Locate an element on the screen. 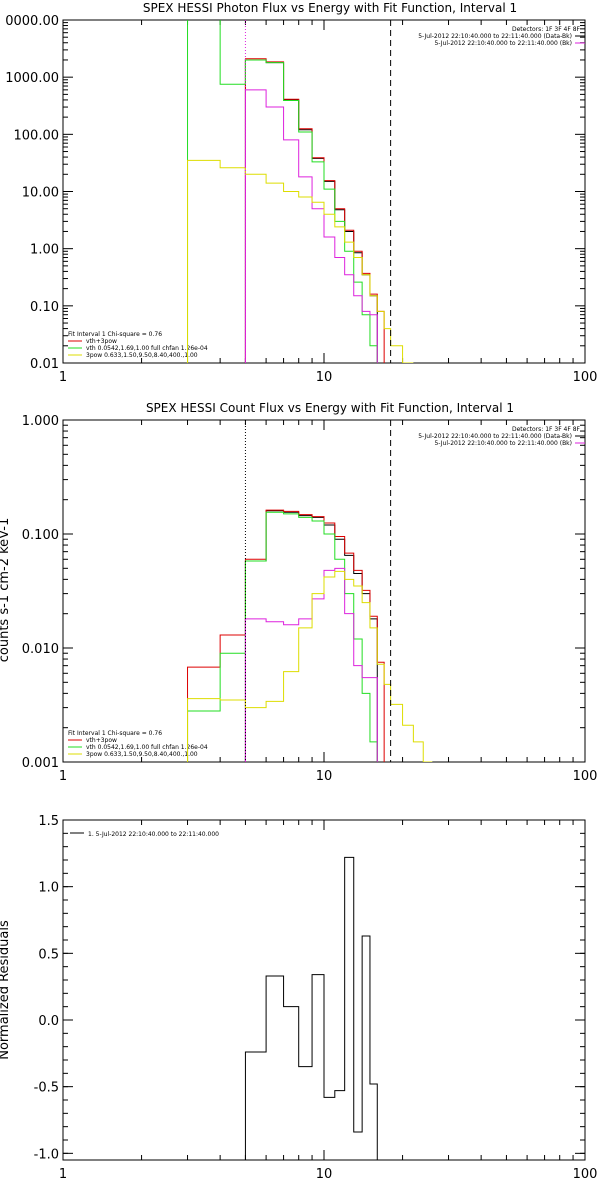 This screenshot has height=1200, width=600. series-red-histogram is located at coordinates (286, 635).